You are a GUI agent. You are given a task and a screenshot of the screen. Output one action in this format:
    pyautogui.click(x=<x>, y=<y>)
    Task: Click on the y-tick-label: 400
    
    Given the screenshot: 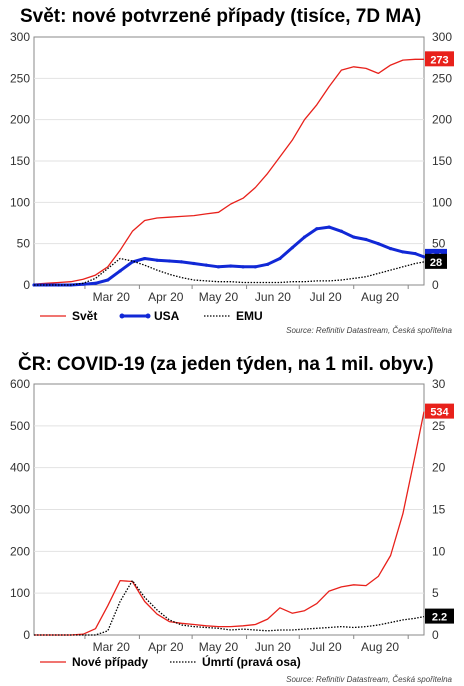 What is the action you would take?
    pyautogui.click(x=20, y=468)
    